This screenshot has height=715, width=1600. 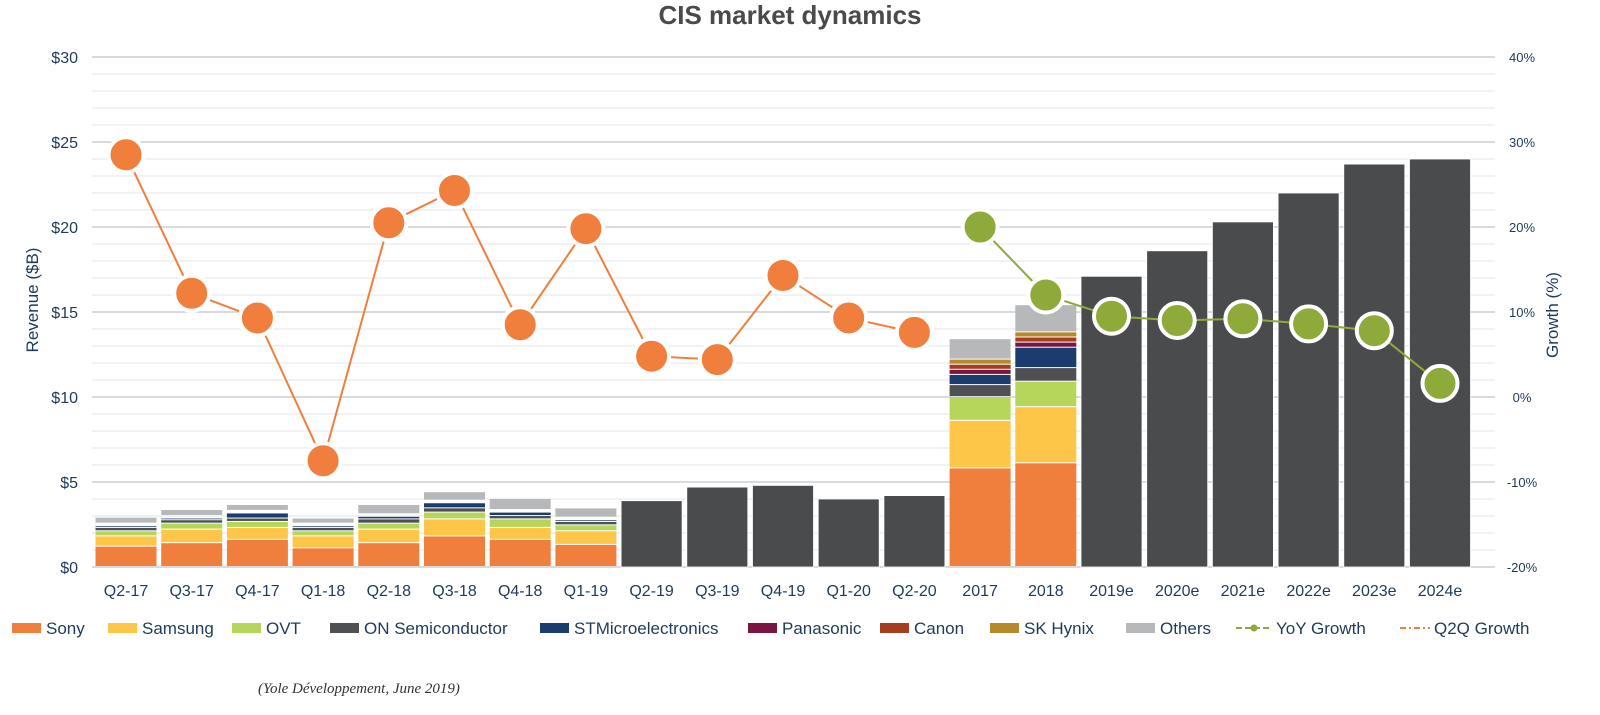 What do you see at coordinates (64, 143) in the screenshot?
I see `y-tick-label: $25` at bounding box center [64, 143].